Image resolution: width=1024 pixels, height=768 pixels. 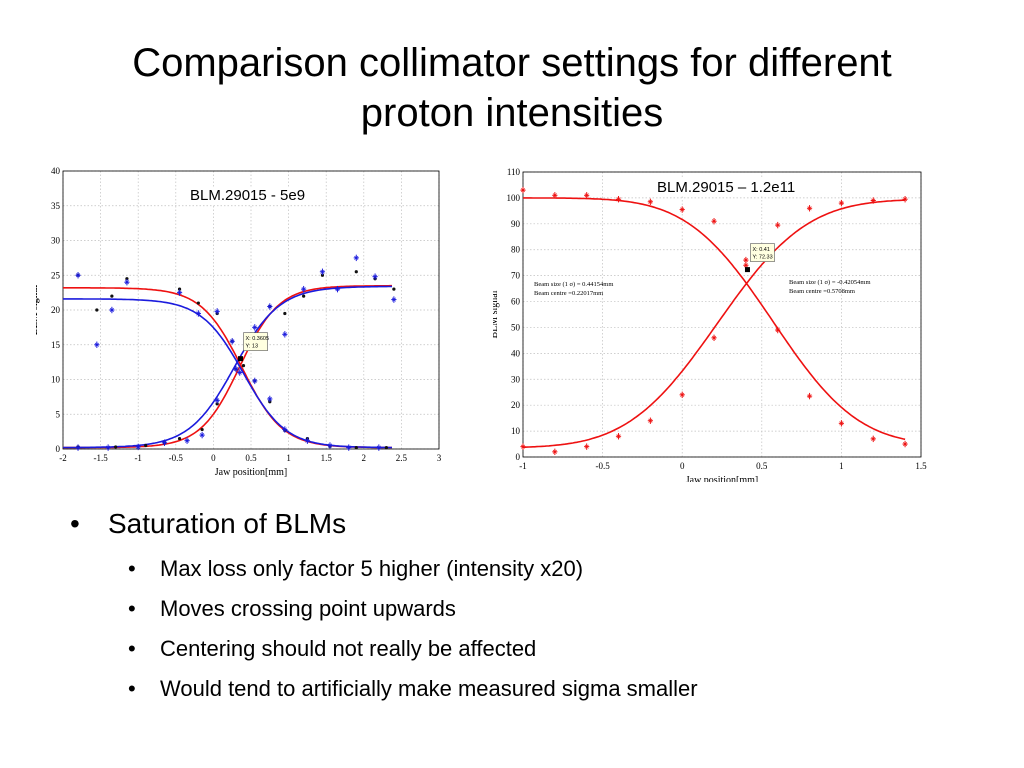 I want to click on data-cursor-x: X: 0.41, so click(x=760, y=250).